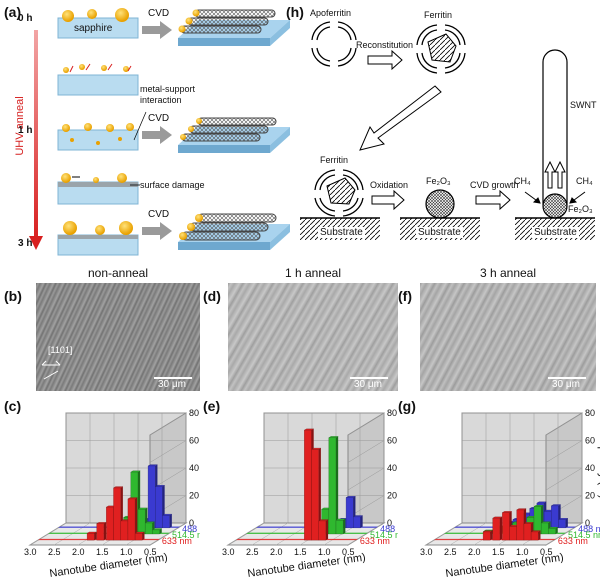  Describe the element at coordinates (439, 232) in the screenshot. I see `substrate-label-2: Substrate` at that location.